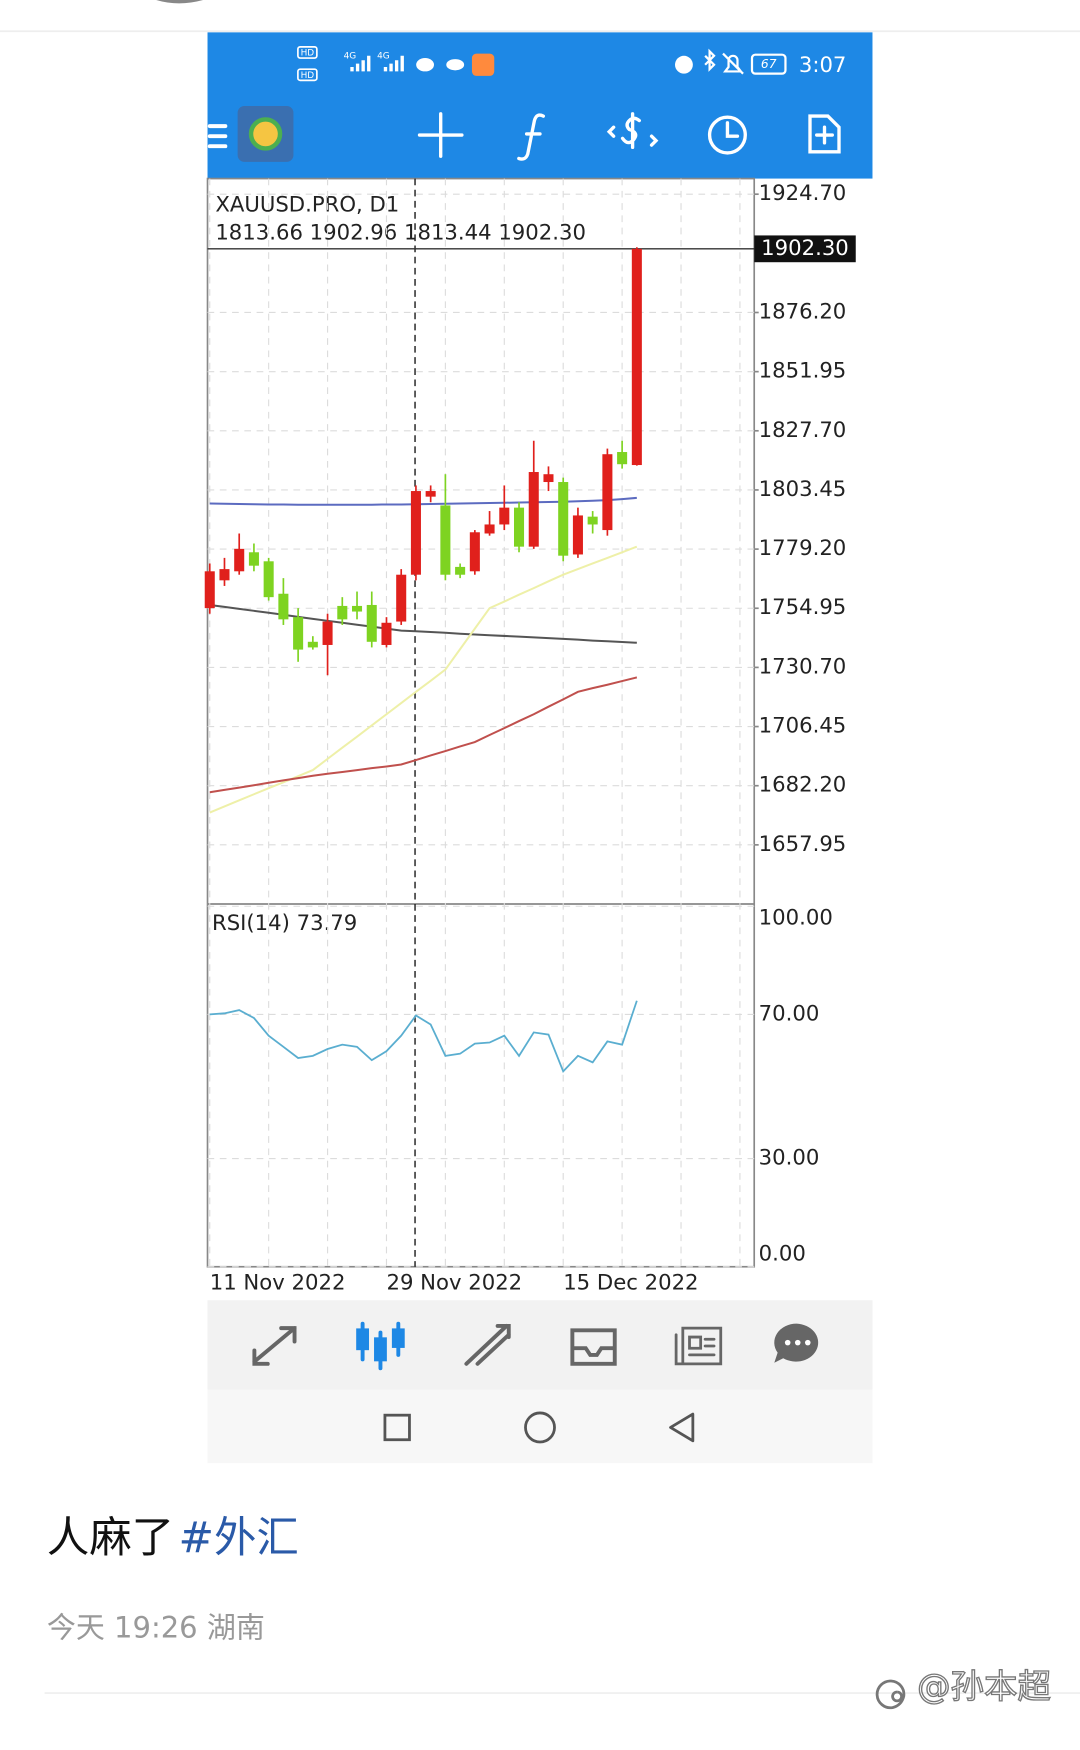  I want to click on y-tick-label: 1706.45, so click(803, 725).